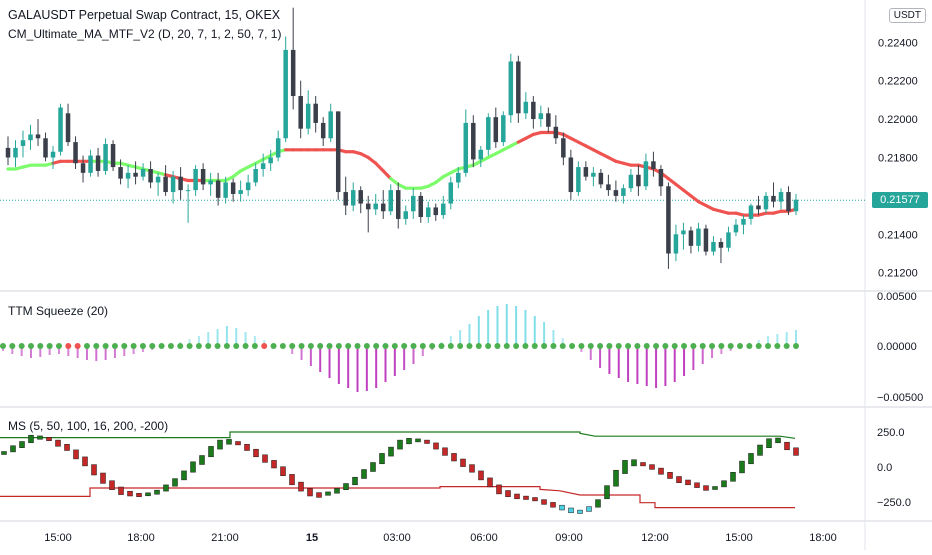  I want to click on ma-segment, so click(387, 175).